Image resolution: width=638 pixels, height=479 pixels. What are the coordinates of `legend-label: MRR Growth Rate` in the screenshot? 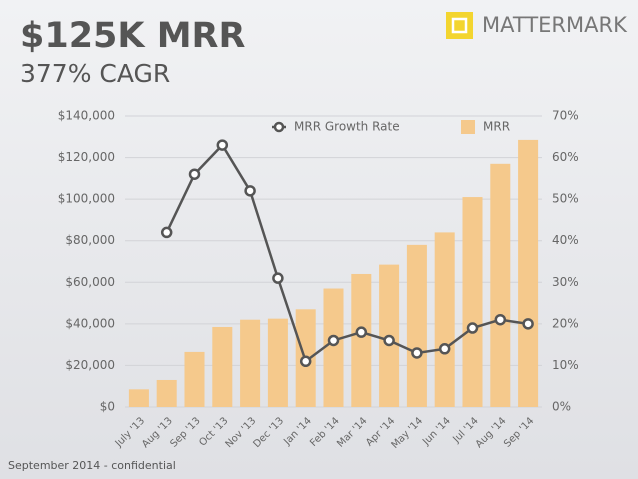 It's located at (347, 127).